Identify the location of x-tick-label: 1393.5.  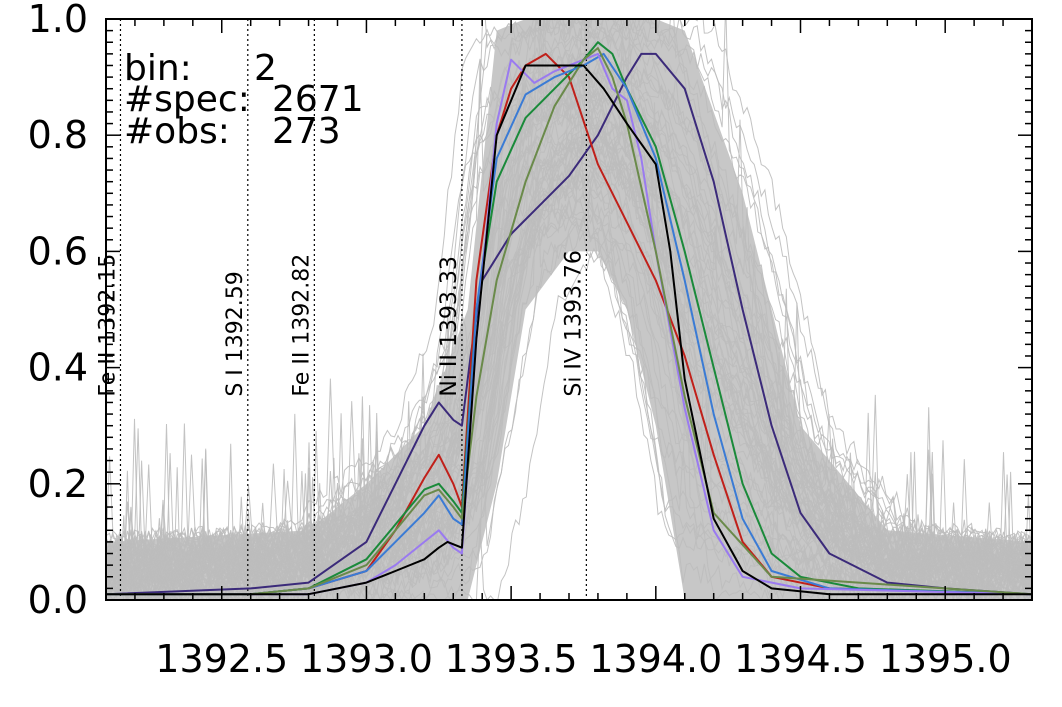
(511, 659).